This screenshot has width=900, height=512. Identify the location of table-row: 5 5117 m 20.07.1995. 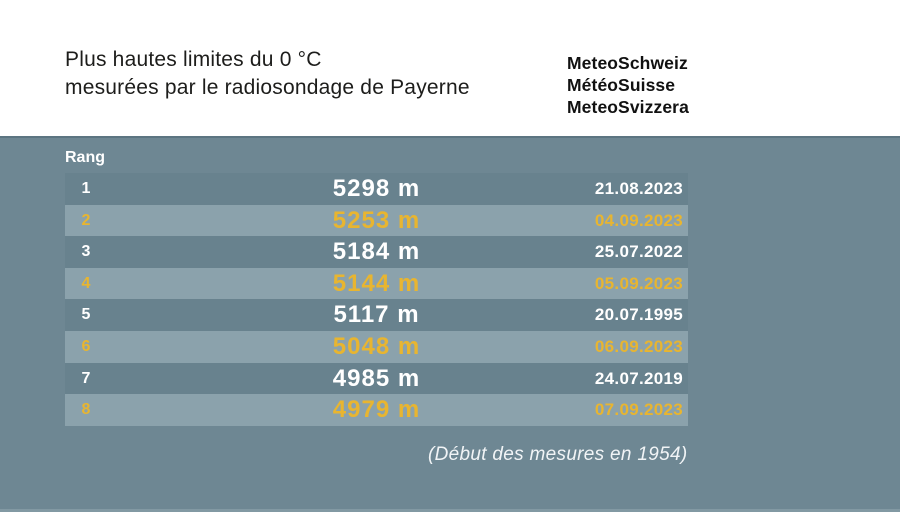
(376, 315).